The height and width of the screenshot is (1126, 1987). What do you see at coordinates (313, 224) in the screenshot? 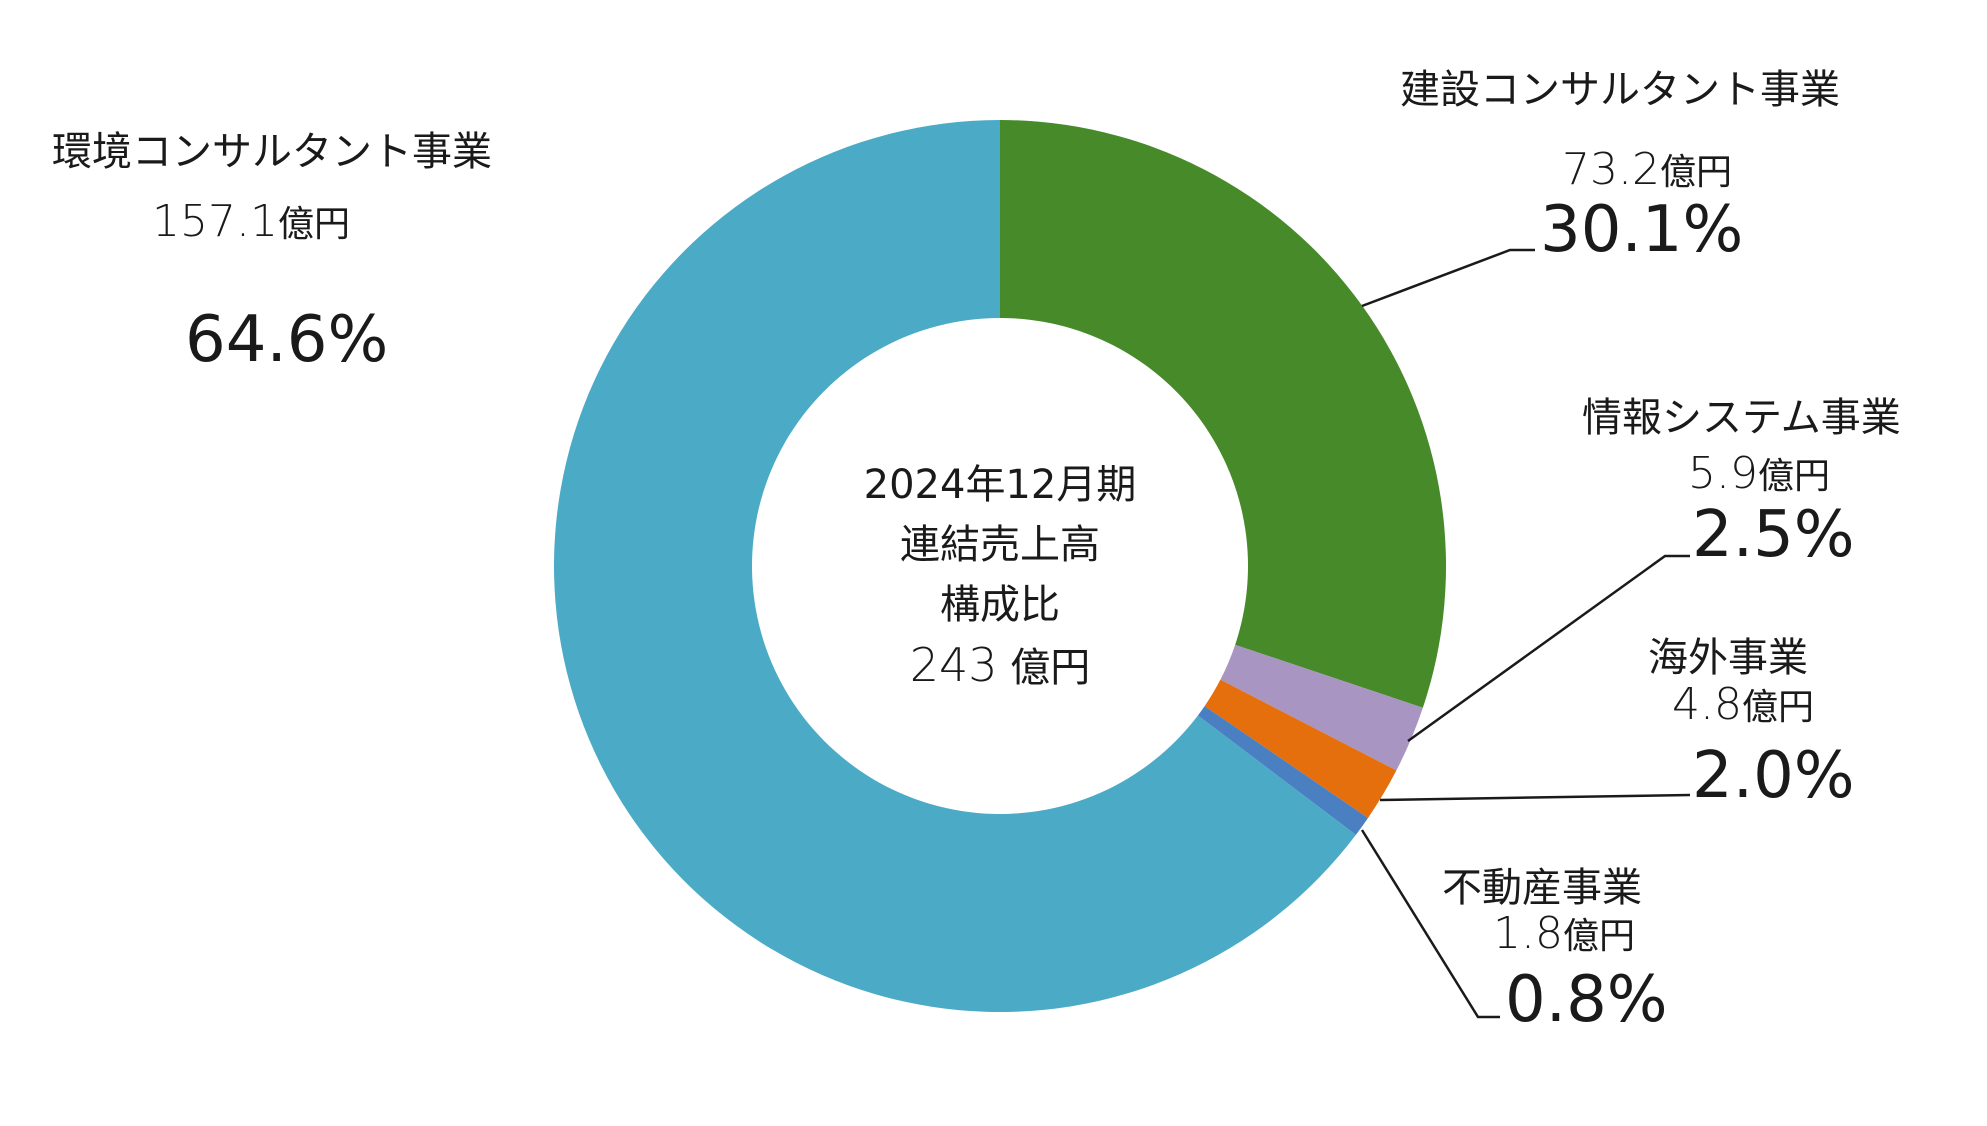
I see `label-environment-unit: 億円` at bounding box center [313, 224].